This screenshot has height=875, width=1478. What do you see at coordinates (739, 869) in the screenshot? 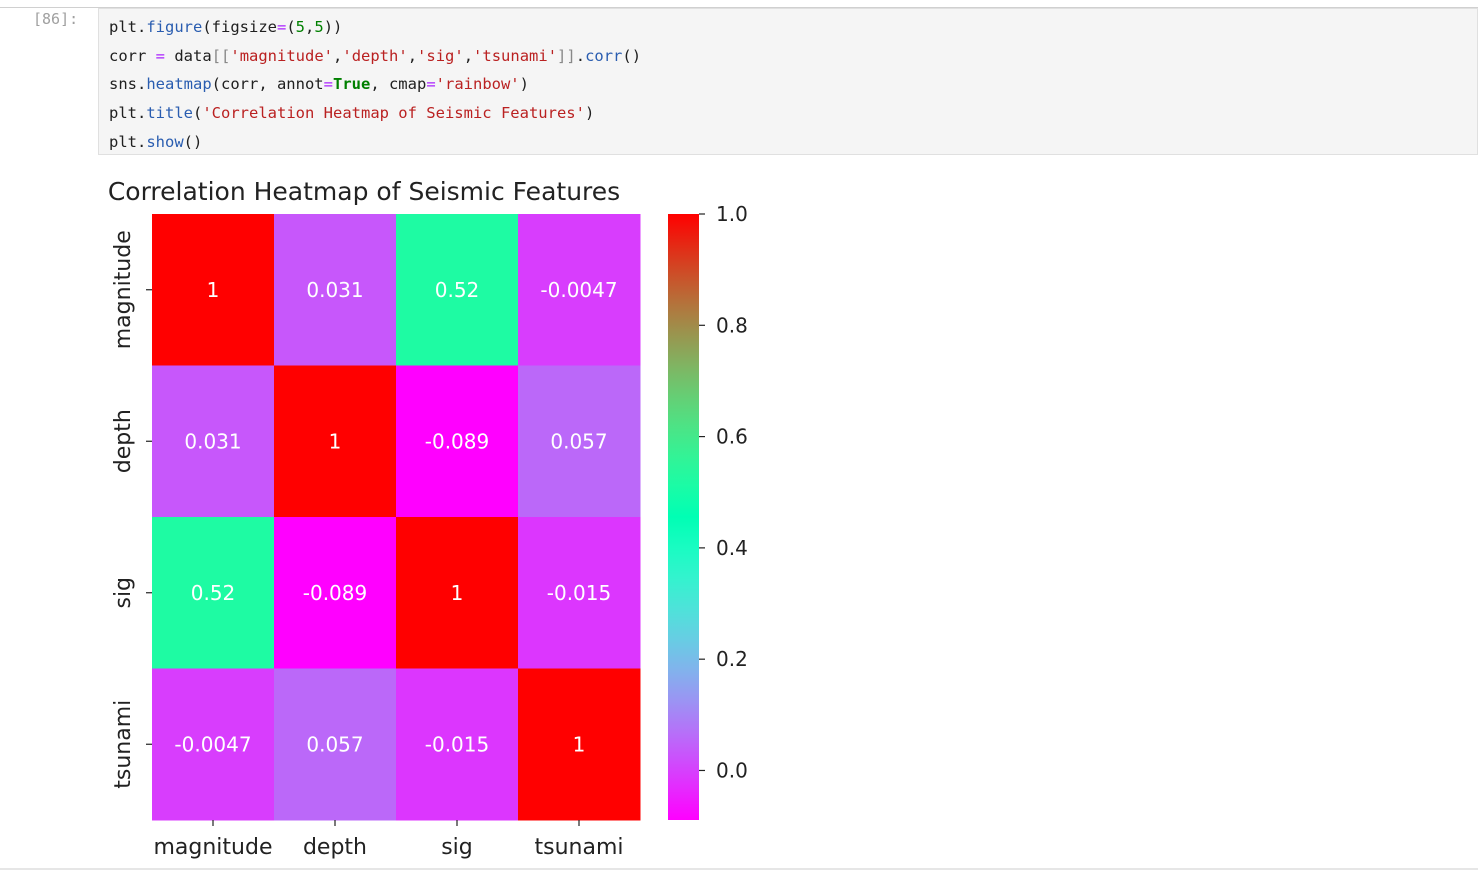
I see `cell-bottom-border` at bounding box center [739, 869].